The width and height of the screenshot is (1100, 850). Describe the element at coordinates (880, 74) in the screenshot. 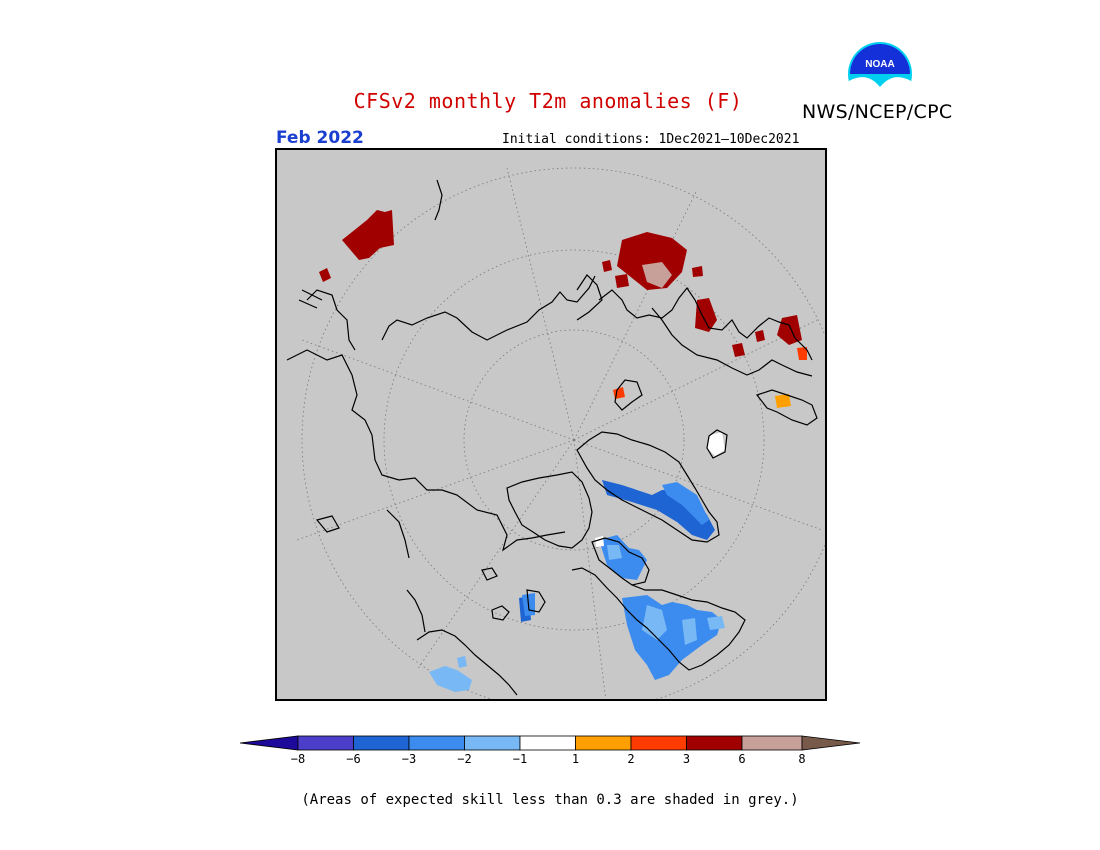

I see `noaa-logo: NOAA` at that location.